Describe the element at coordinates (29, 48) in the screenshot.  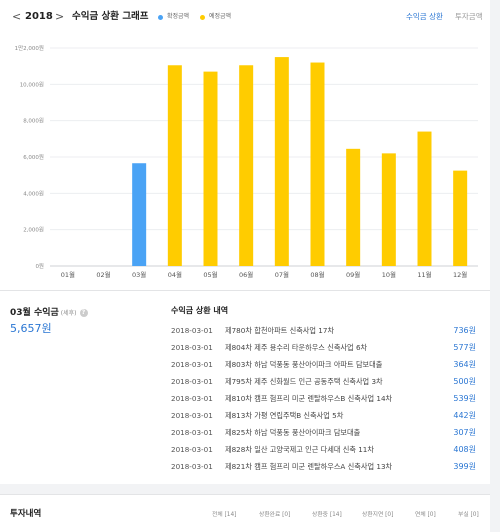
I see `y-tick-label: 1만2,000원` at that location.